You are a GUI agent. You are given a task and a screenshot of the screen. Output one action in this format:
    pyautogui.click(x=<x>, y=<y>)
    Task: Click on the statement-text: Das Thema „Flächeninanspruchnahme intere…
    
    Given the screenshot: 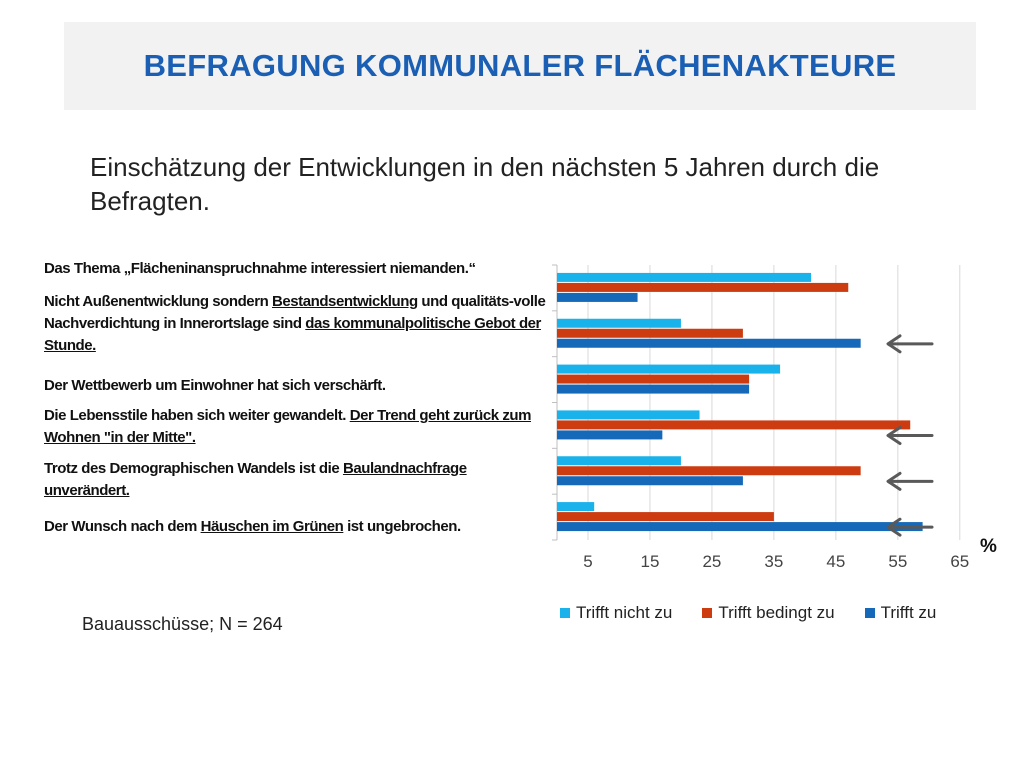 What is the action you would take?
    pyautogui.click(x=260, y=268)
    